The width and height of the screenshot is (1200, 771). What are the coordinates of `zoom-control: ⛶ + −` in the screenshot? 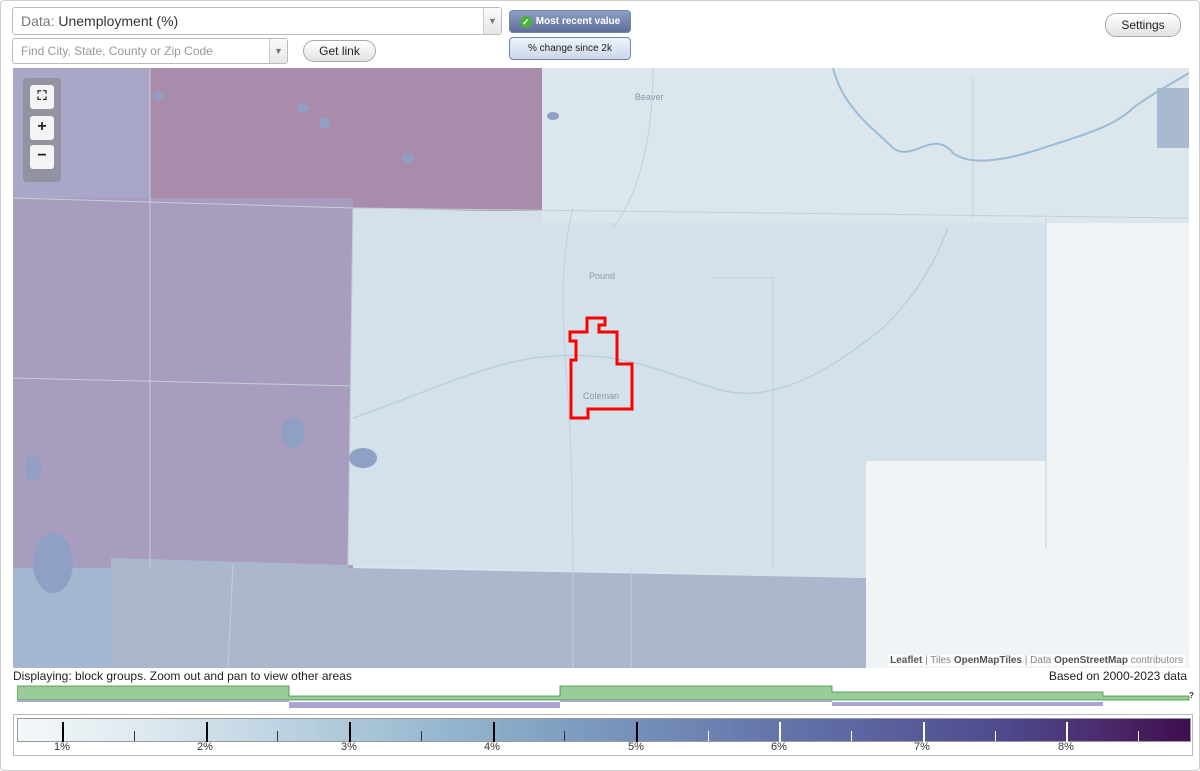 It's located at (42, 130).